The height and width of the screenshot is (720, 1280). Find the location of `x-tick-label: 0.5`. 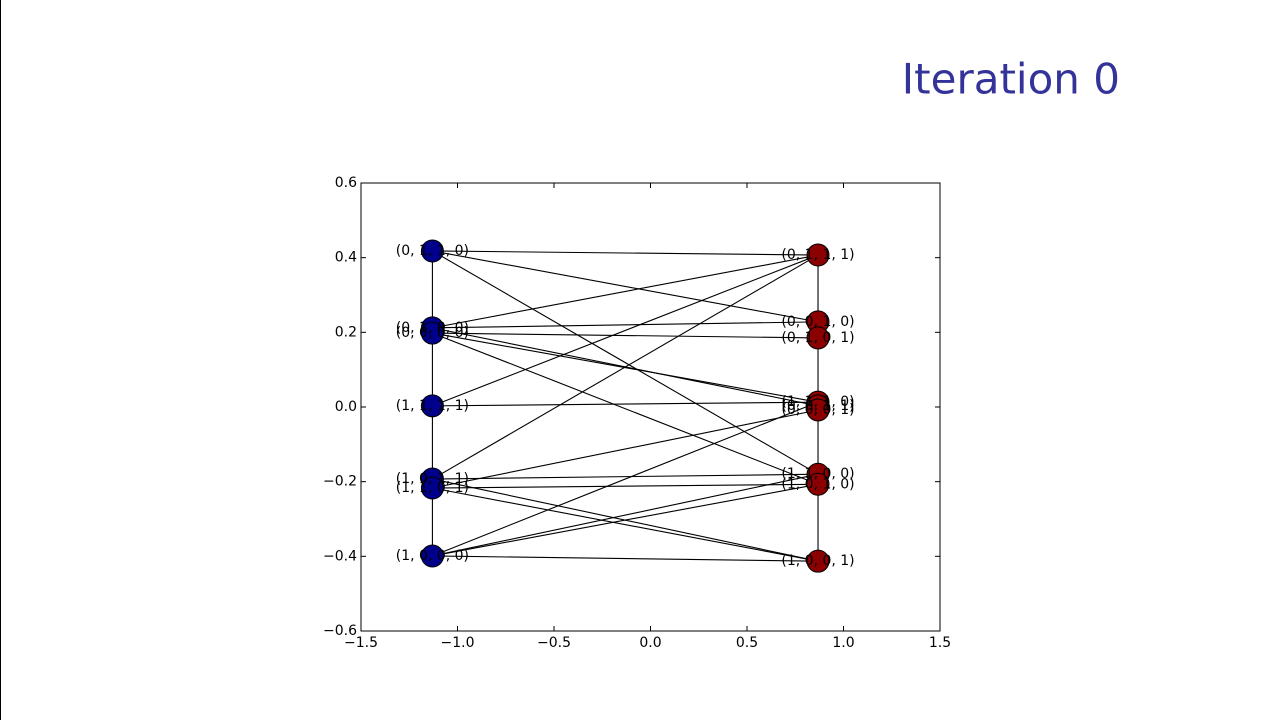

x-tick-label: 0.5 is located at coordinates (747, 643).